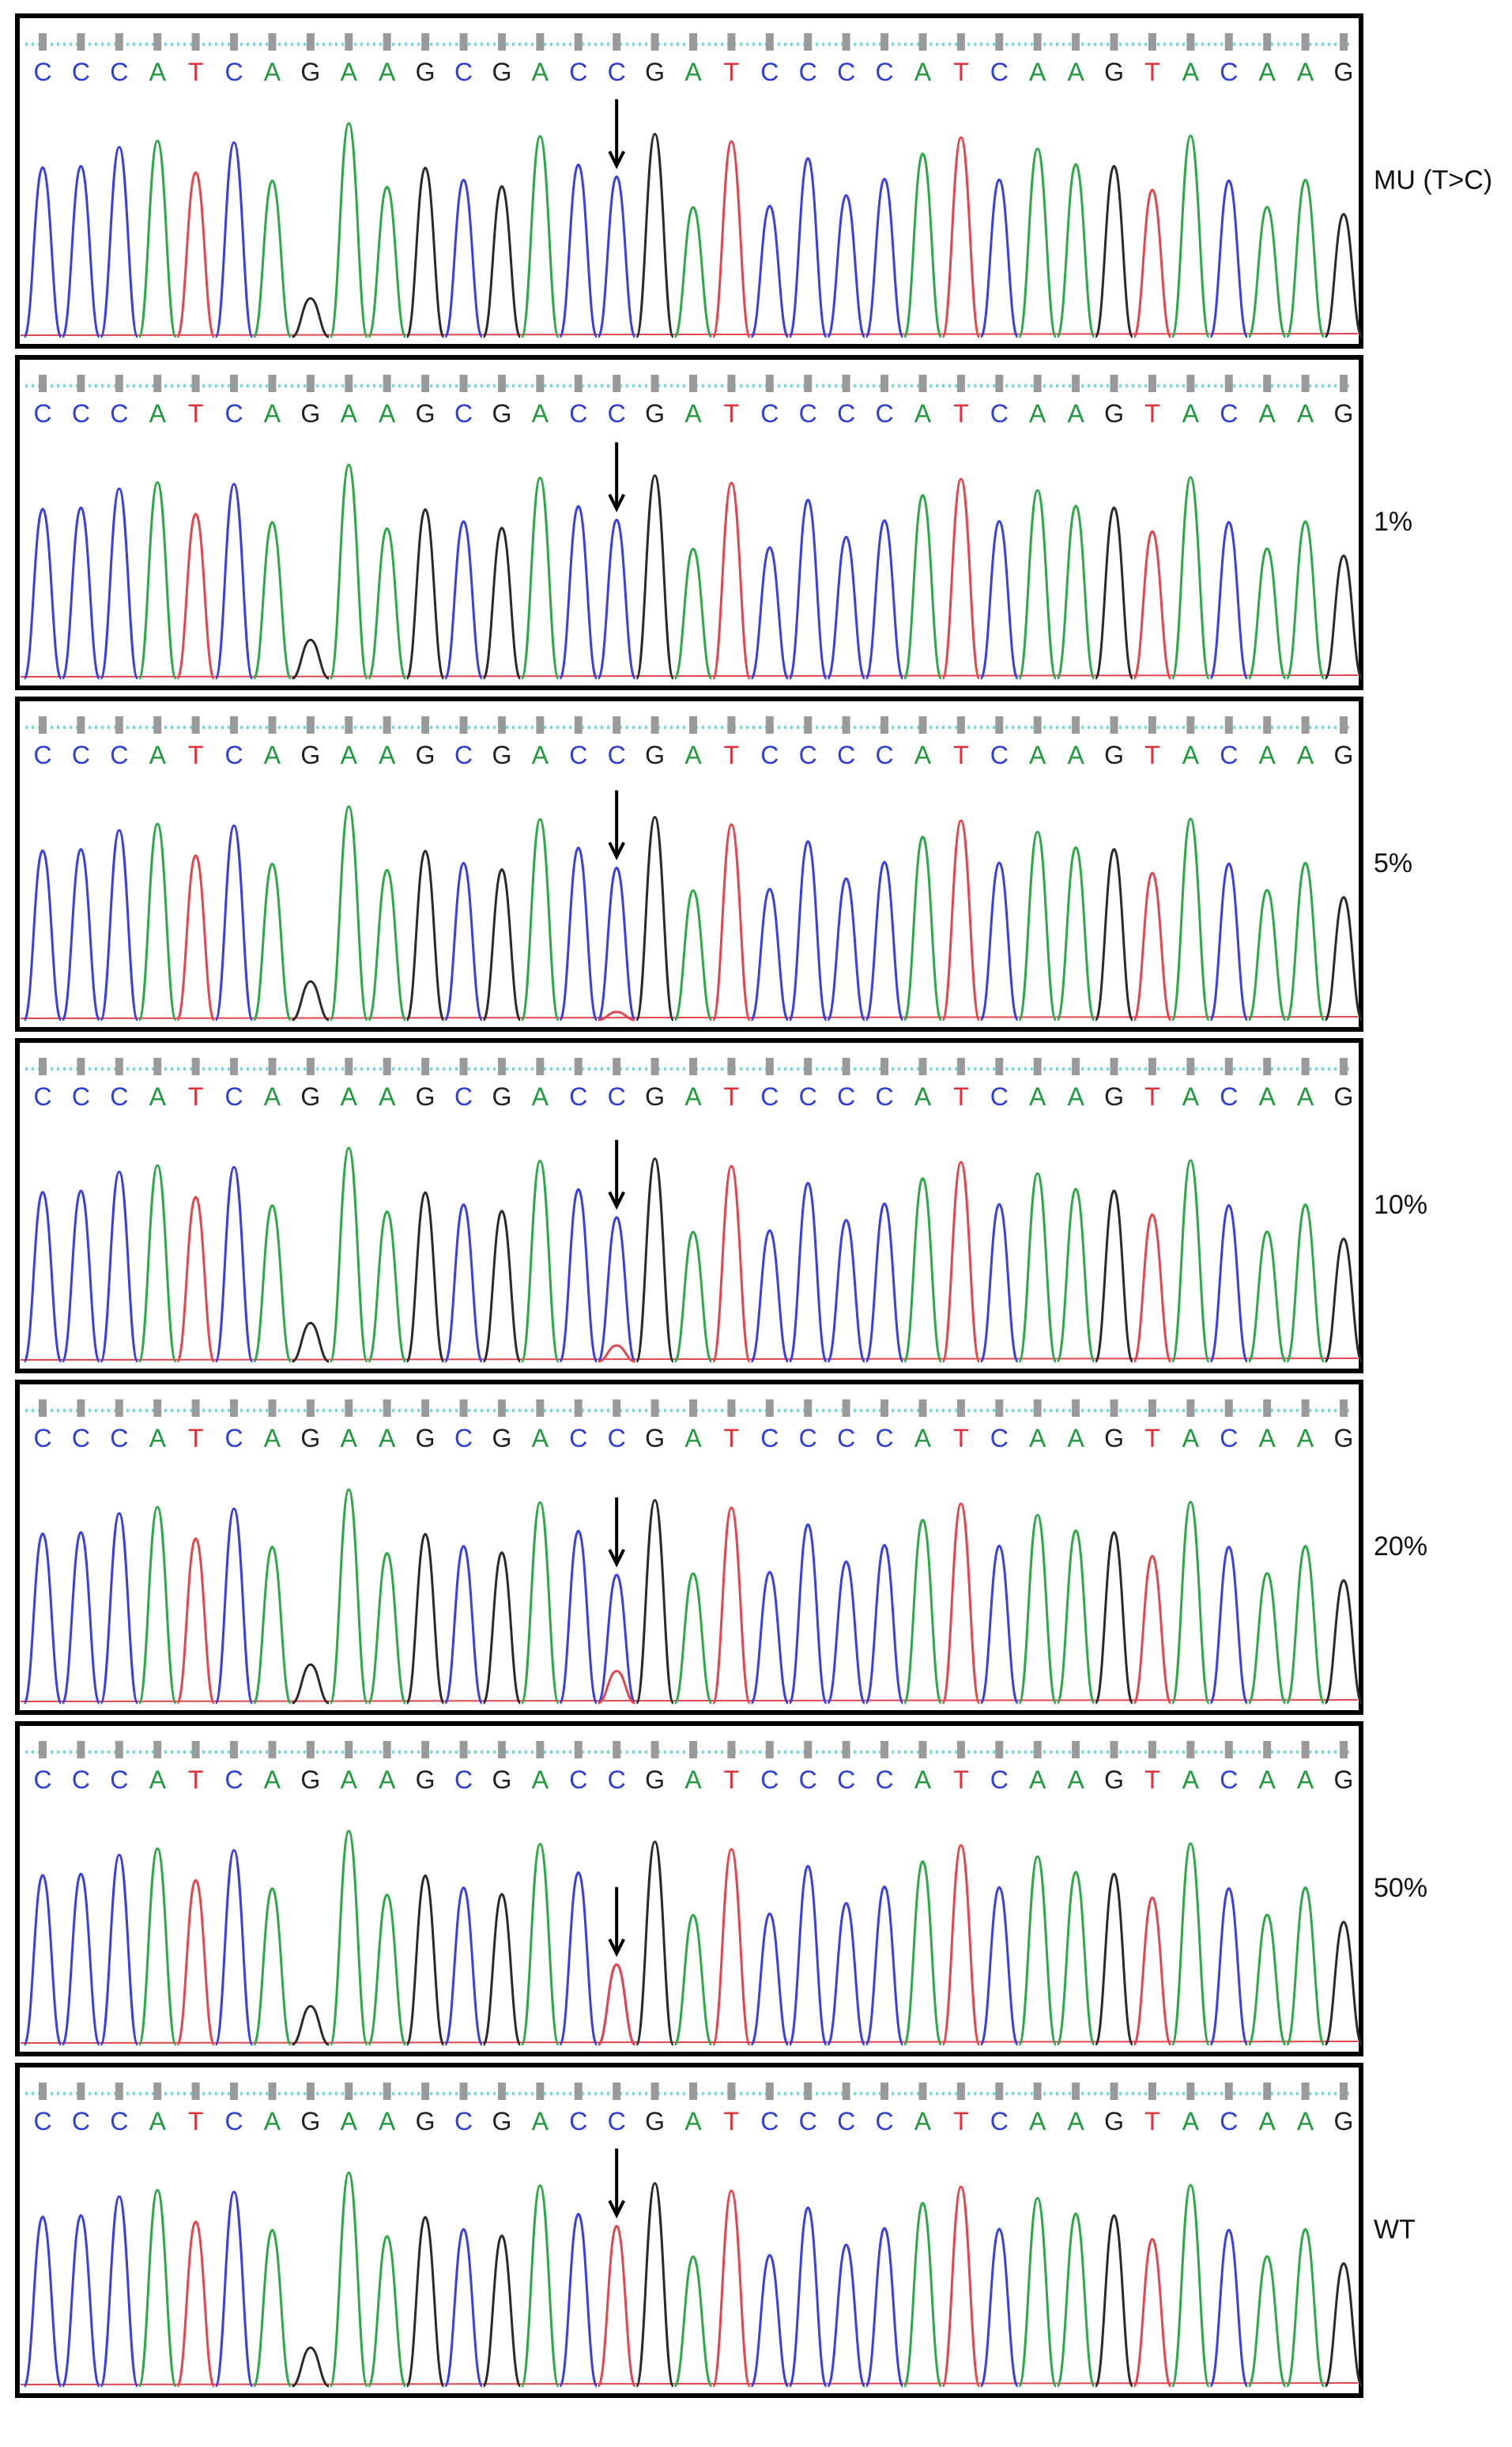 This screenshot has width=1512, height=2447. Describe the element at coordinates (616, 1558) in the screenshot. I see `down-arrow-head` at that location.